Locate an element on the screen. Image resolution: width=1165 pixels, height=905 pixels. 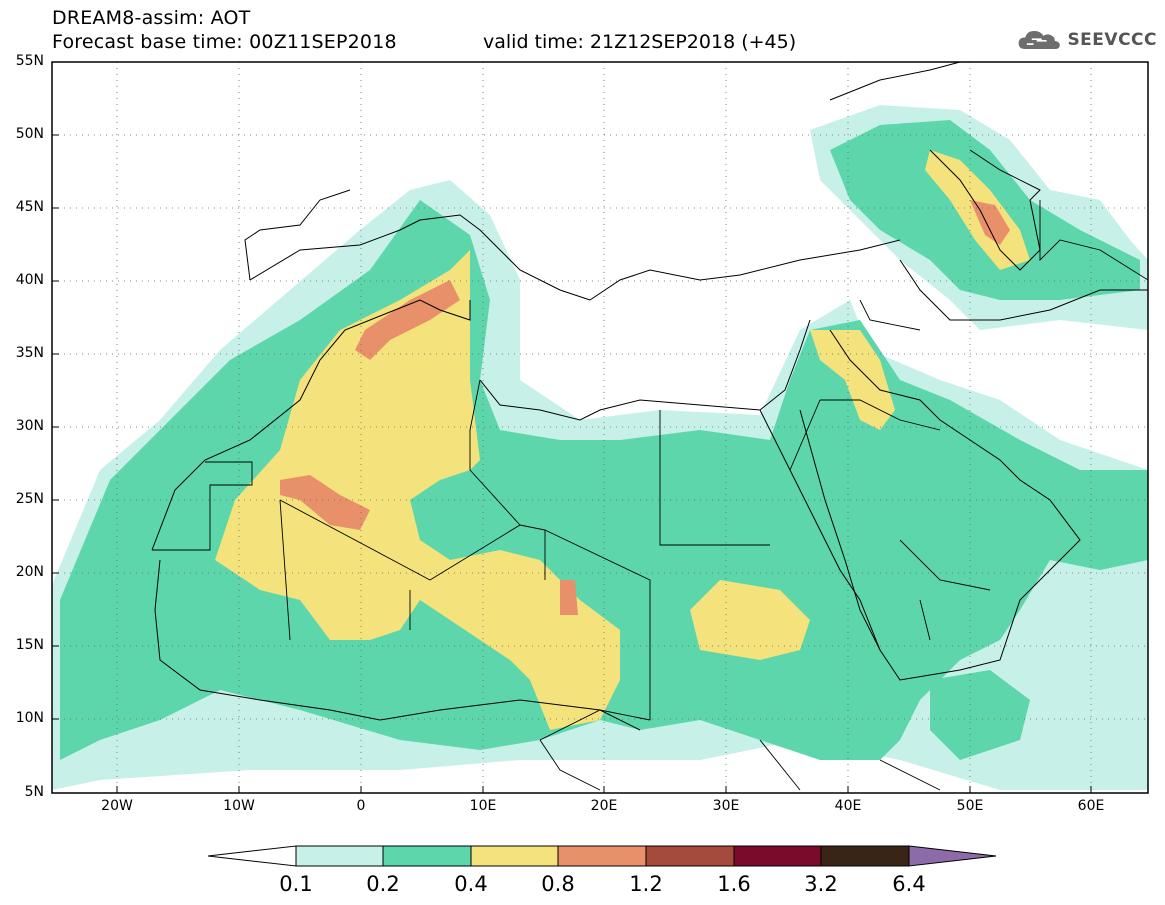
colorbar-swatch-0.1 is located at coordinates (339, 856).